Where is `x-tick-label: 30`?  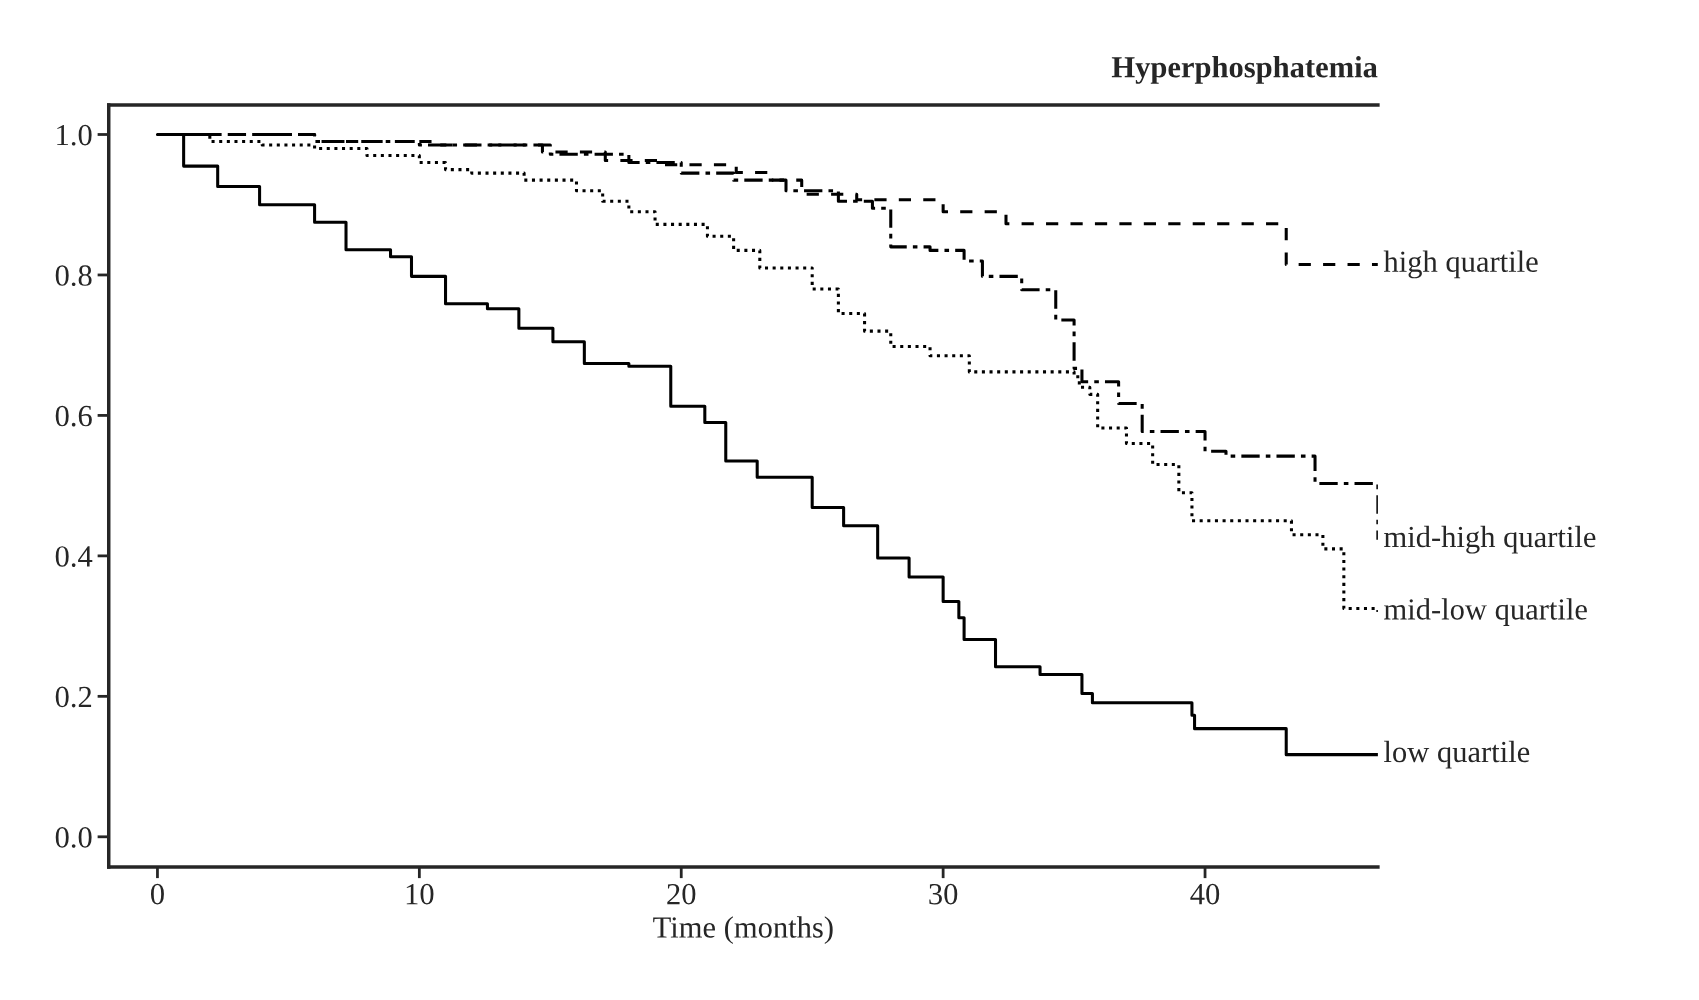
x-tick-label: 30 is located at coordinates (943, 894).